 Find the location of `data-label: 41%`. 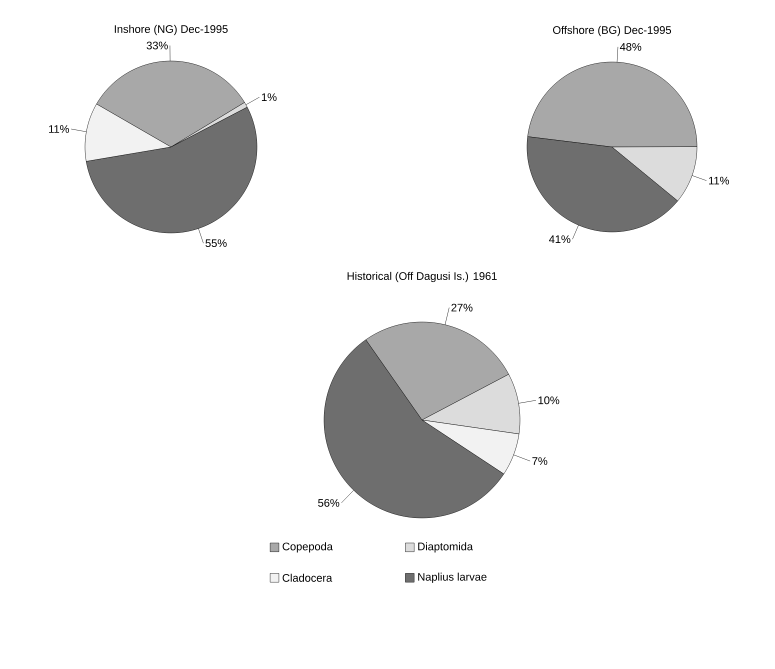

data-label: 41% is located at coordinates (559, 239).